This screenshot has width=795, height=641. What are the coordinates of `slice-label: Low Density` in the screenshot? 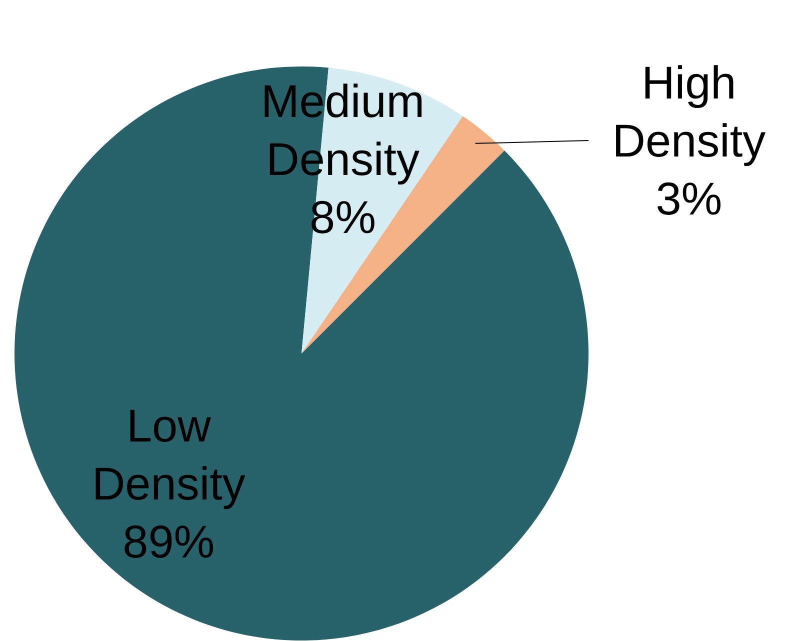 It's located at (169, 454).